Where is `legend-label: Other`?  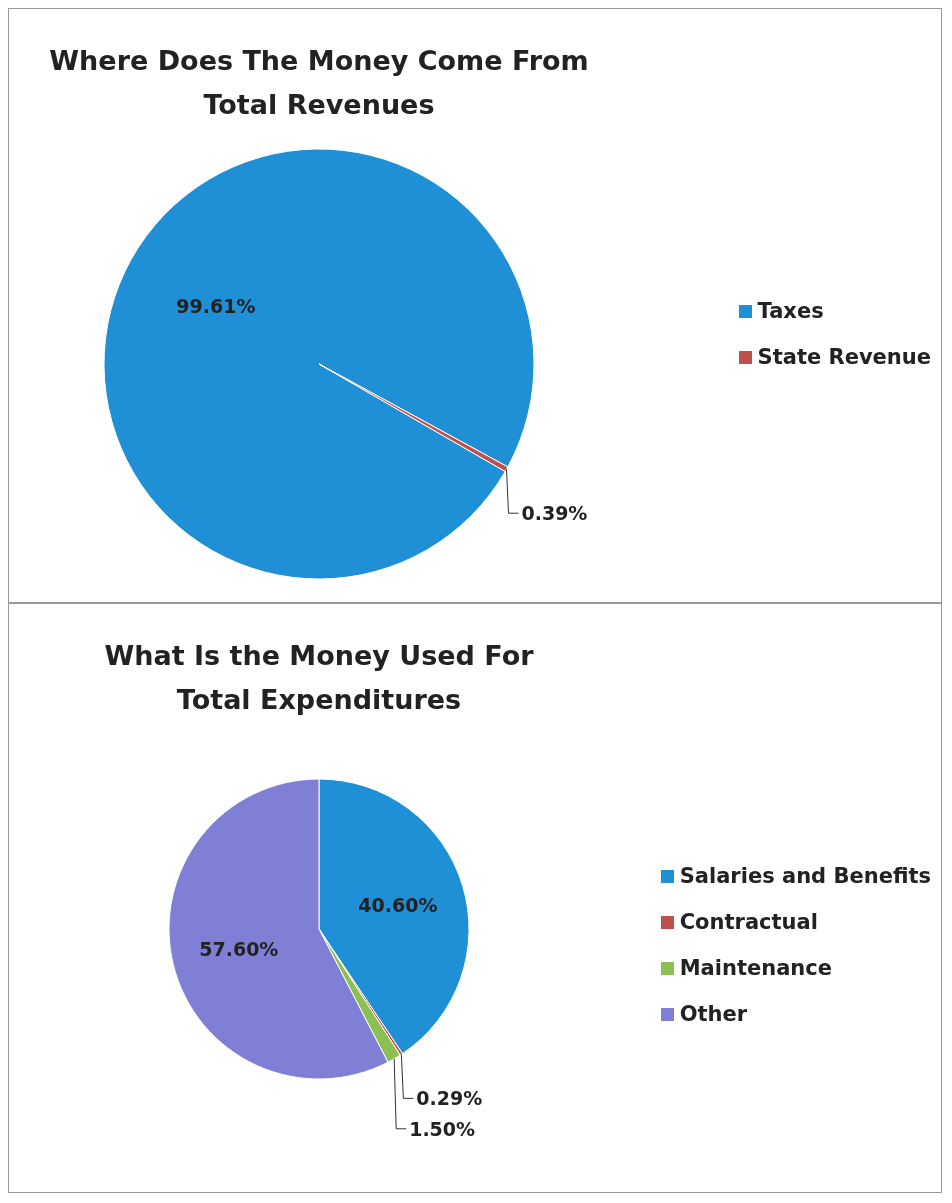
legend-label: Other is located at coordinates (713, 1014).